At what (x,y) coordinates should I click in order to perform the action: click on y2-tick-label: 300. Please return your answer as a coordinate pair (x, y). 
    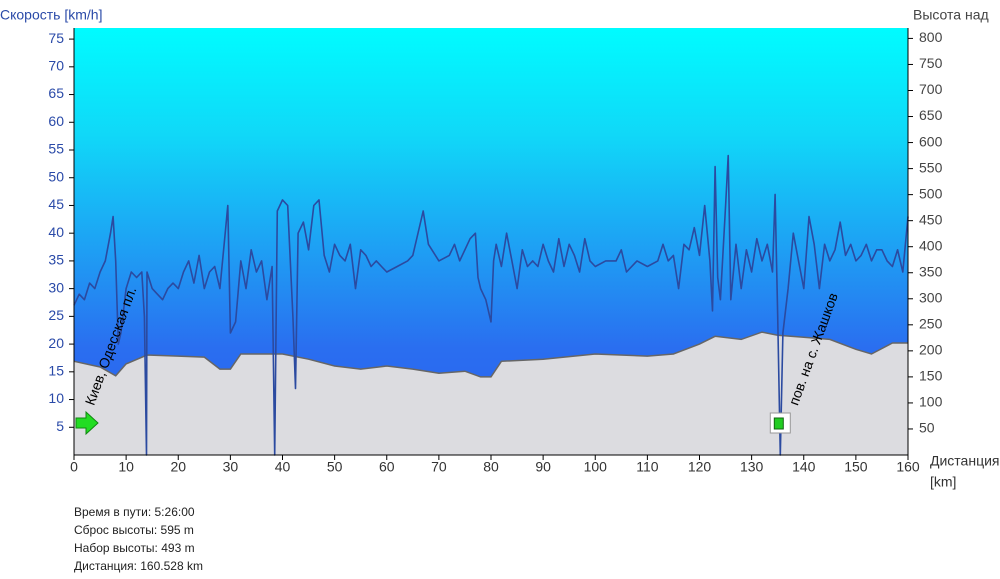
    Looking at the image, I should click on (931, 297).